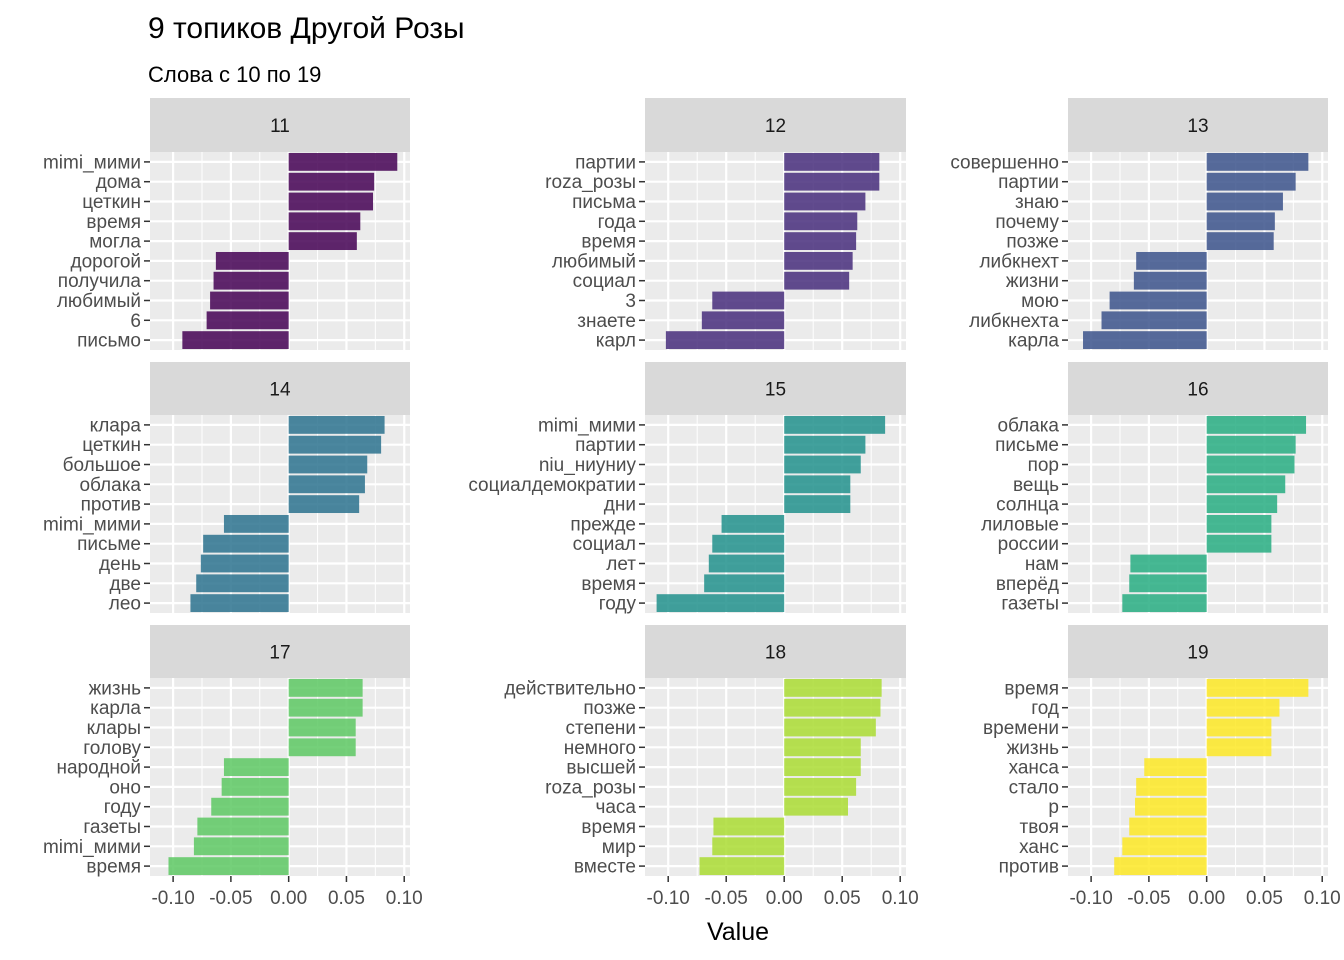 This screenshot has width=1344, height=960. I want to click on category-label: немного, so click(600, 748).